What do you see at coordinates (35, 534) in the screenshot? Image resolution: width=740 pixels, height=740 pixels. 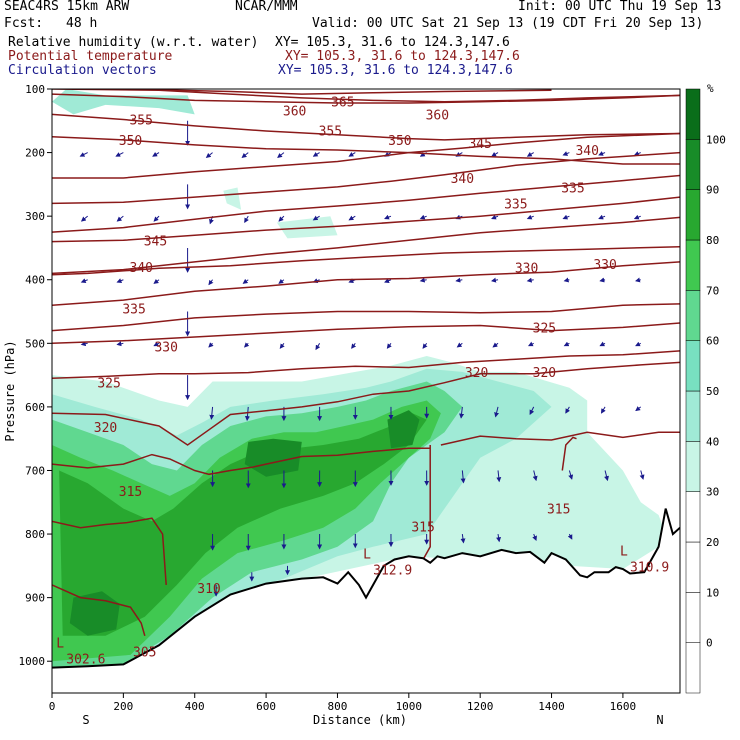 I see `y-tick-label-7: 800` at bounding box center [35, 534].